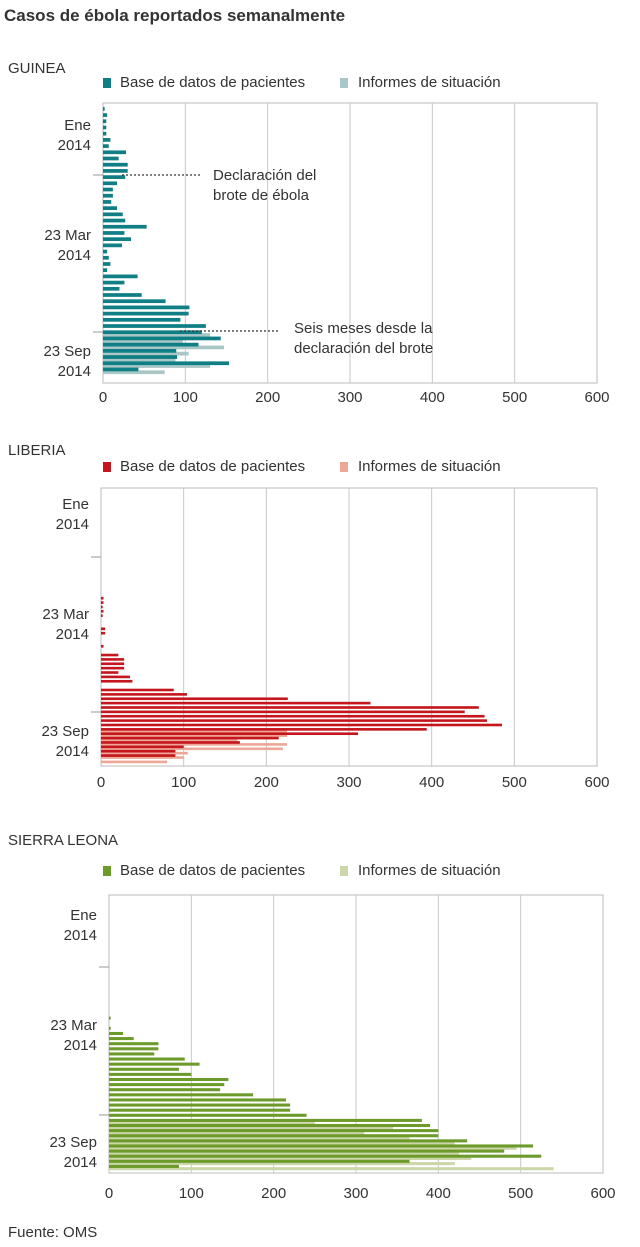 The image size is (640, 1247). Describe the element at coordinates (101, 782) in the screenshot. I see `x-tick-label: 0` at that location.